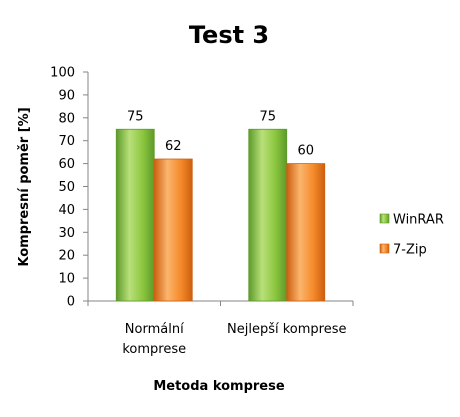 The image size is (460, 417). Describe the element at coordinates (154, 339) in the screenshot. I see `category-label: Normální komprese` at that location.